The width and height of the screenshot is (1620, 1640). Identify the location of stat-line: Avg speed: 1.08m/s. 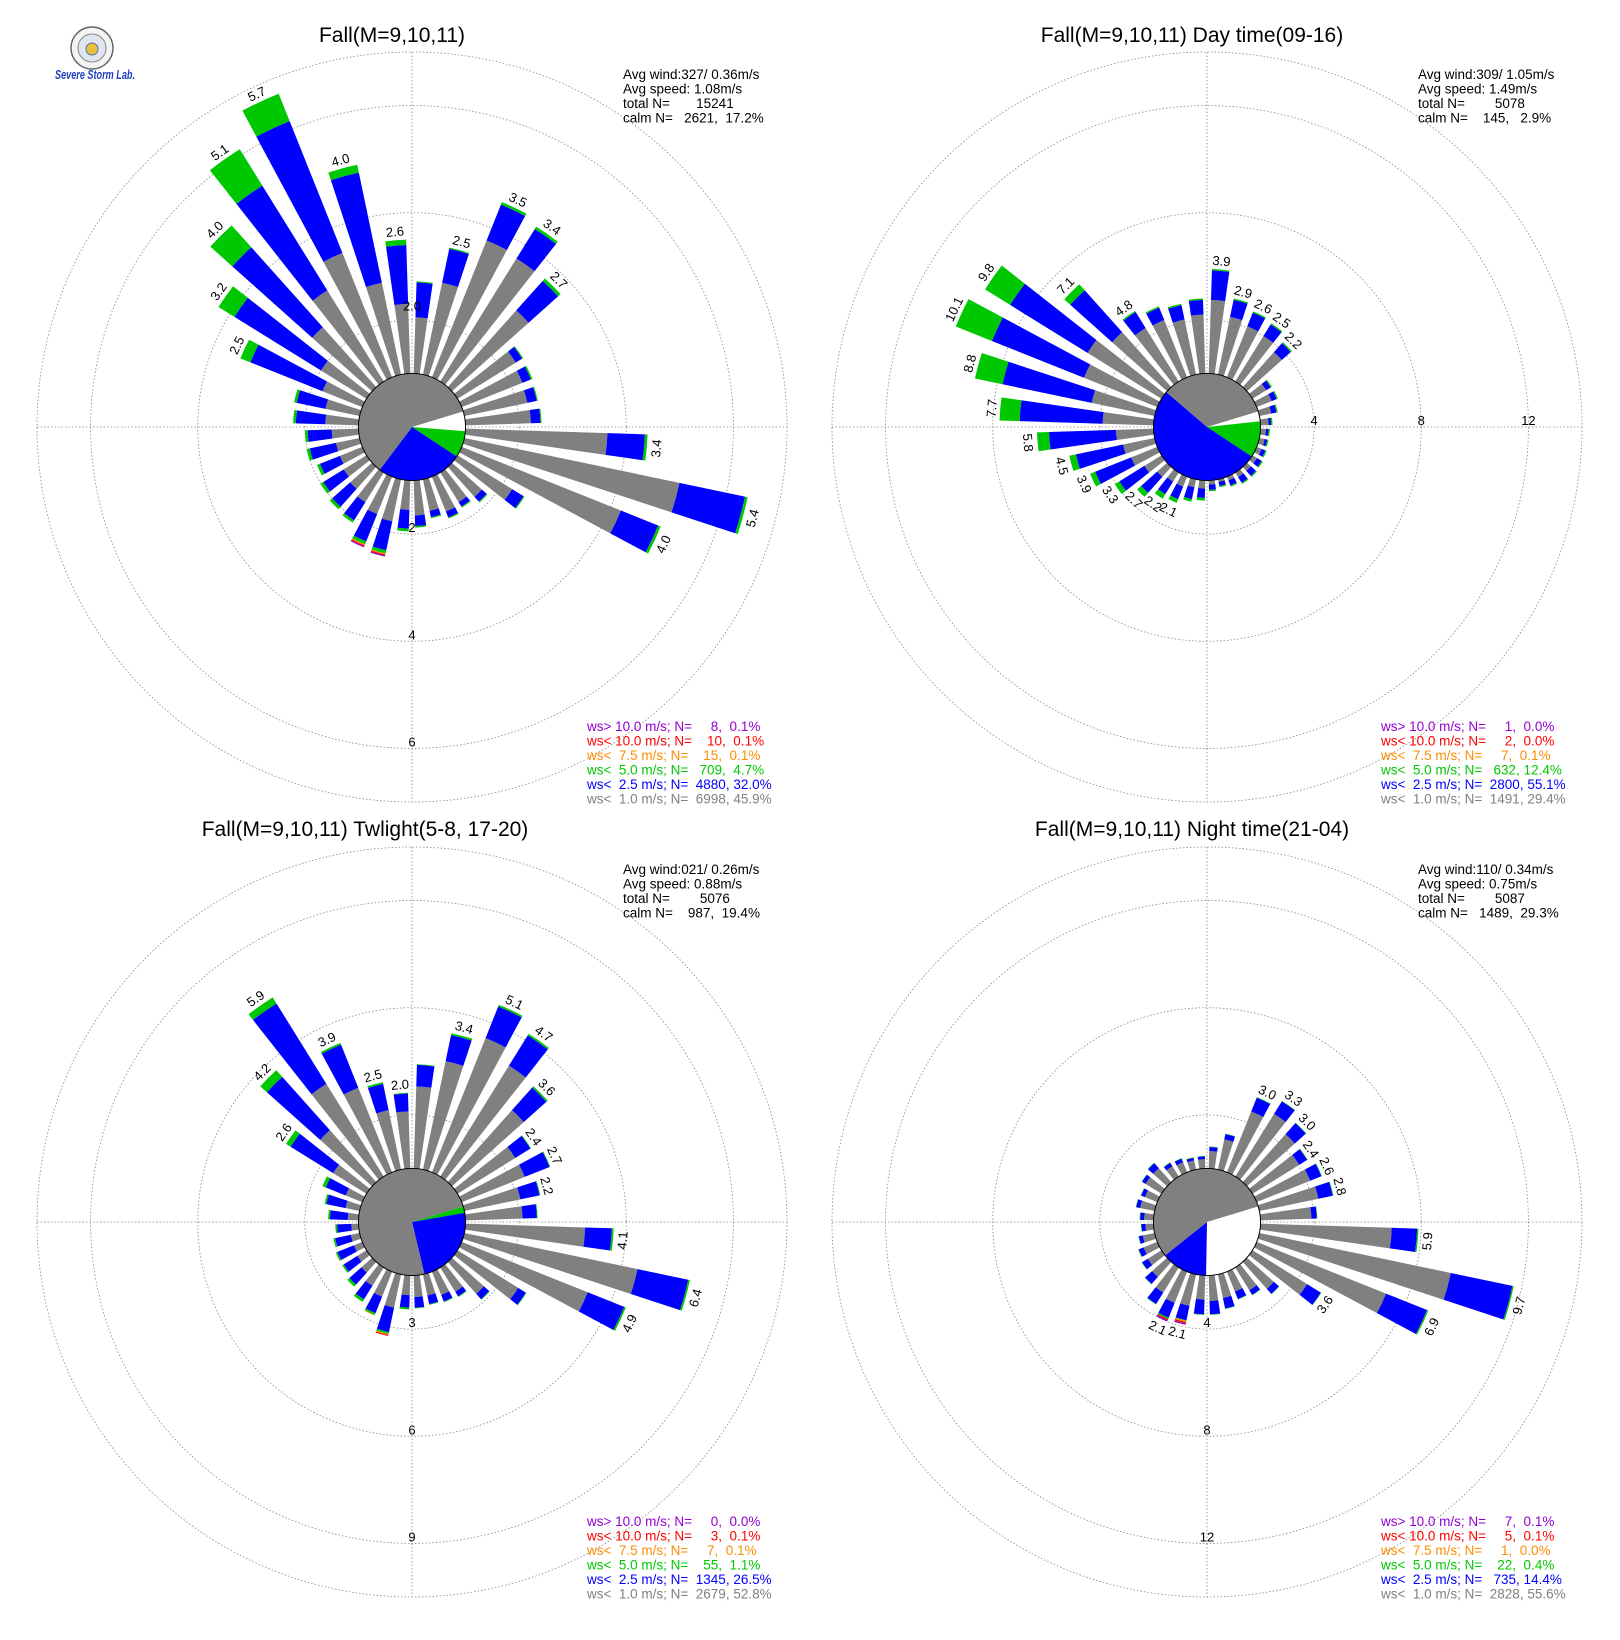
(682, 89).